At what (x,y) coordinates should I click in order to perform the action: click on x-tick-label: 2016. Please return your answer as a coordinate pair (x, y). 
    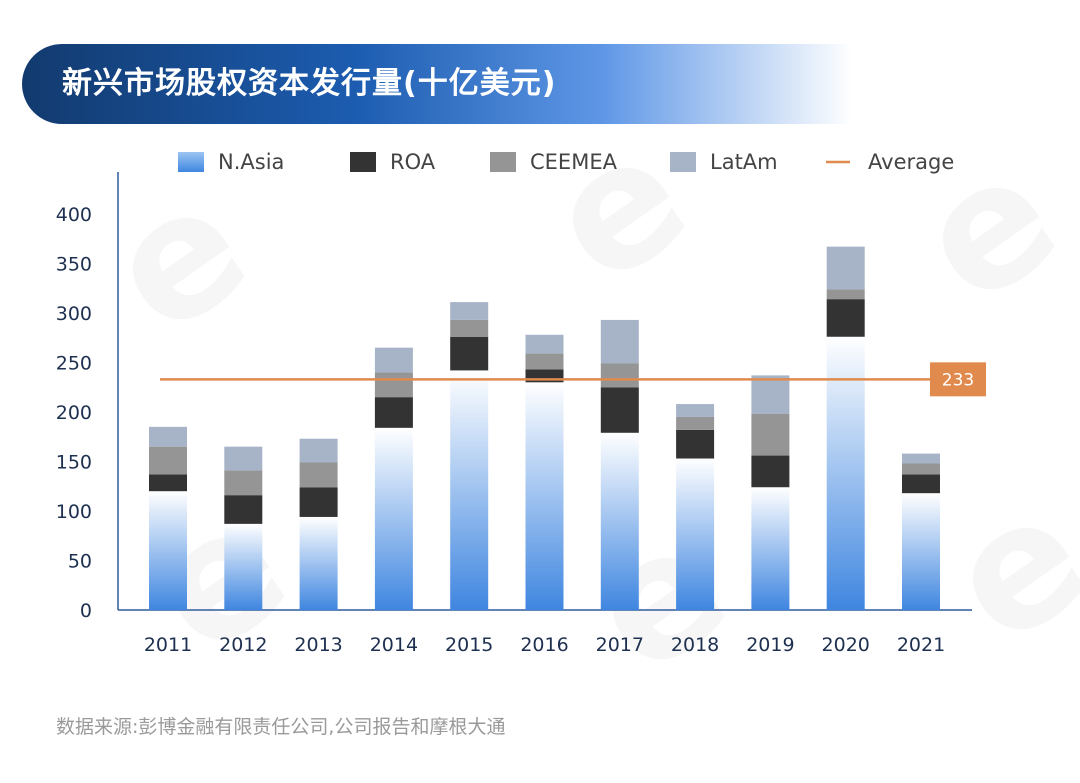
    Looking at the image, I should click on (544, 645).